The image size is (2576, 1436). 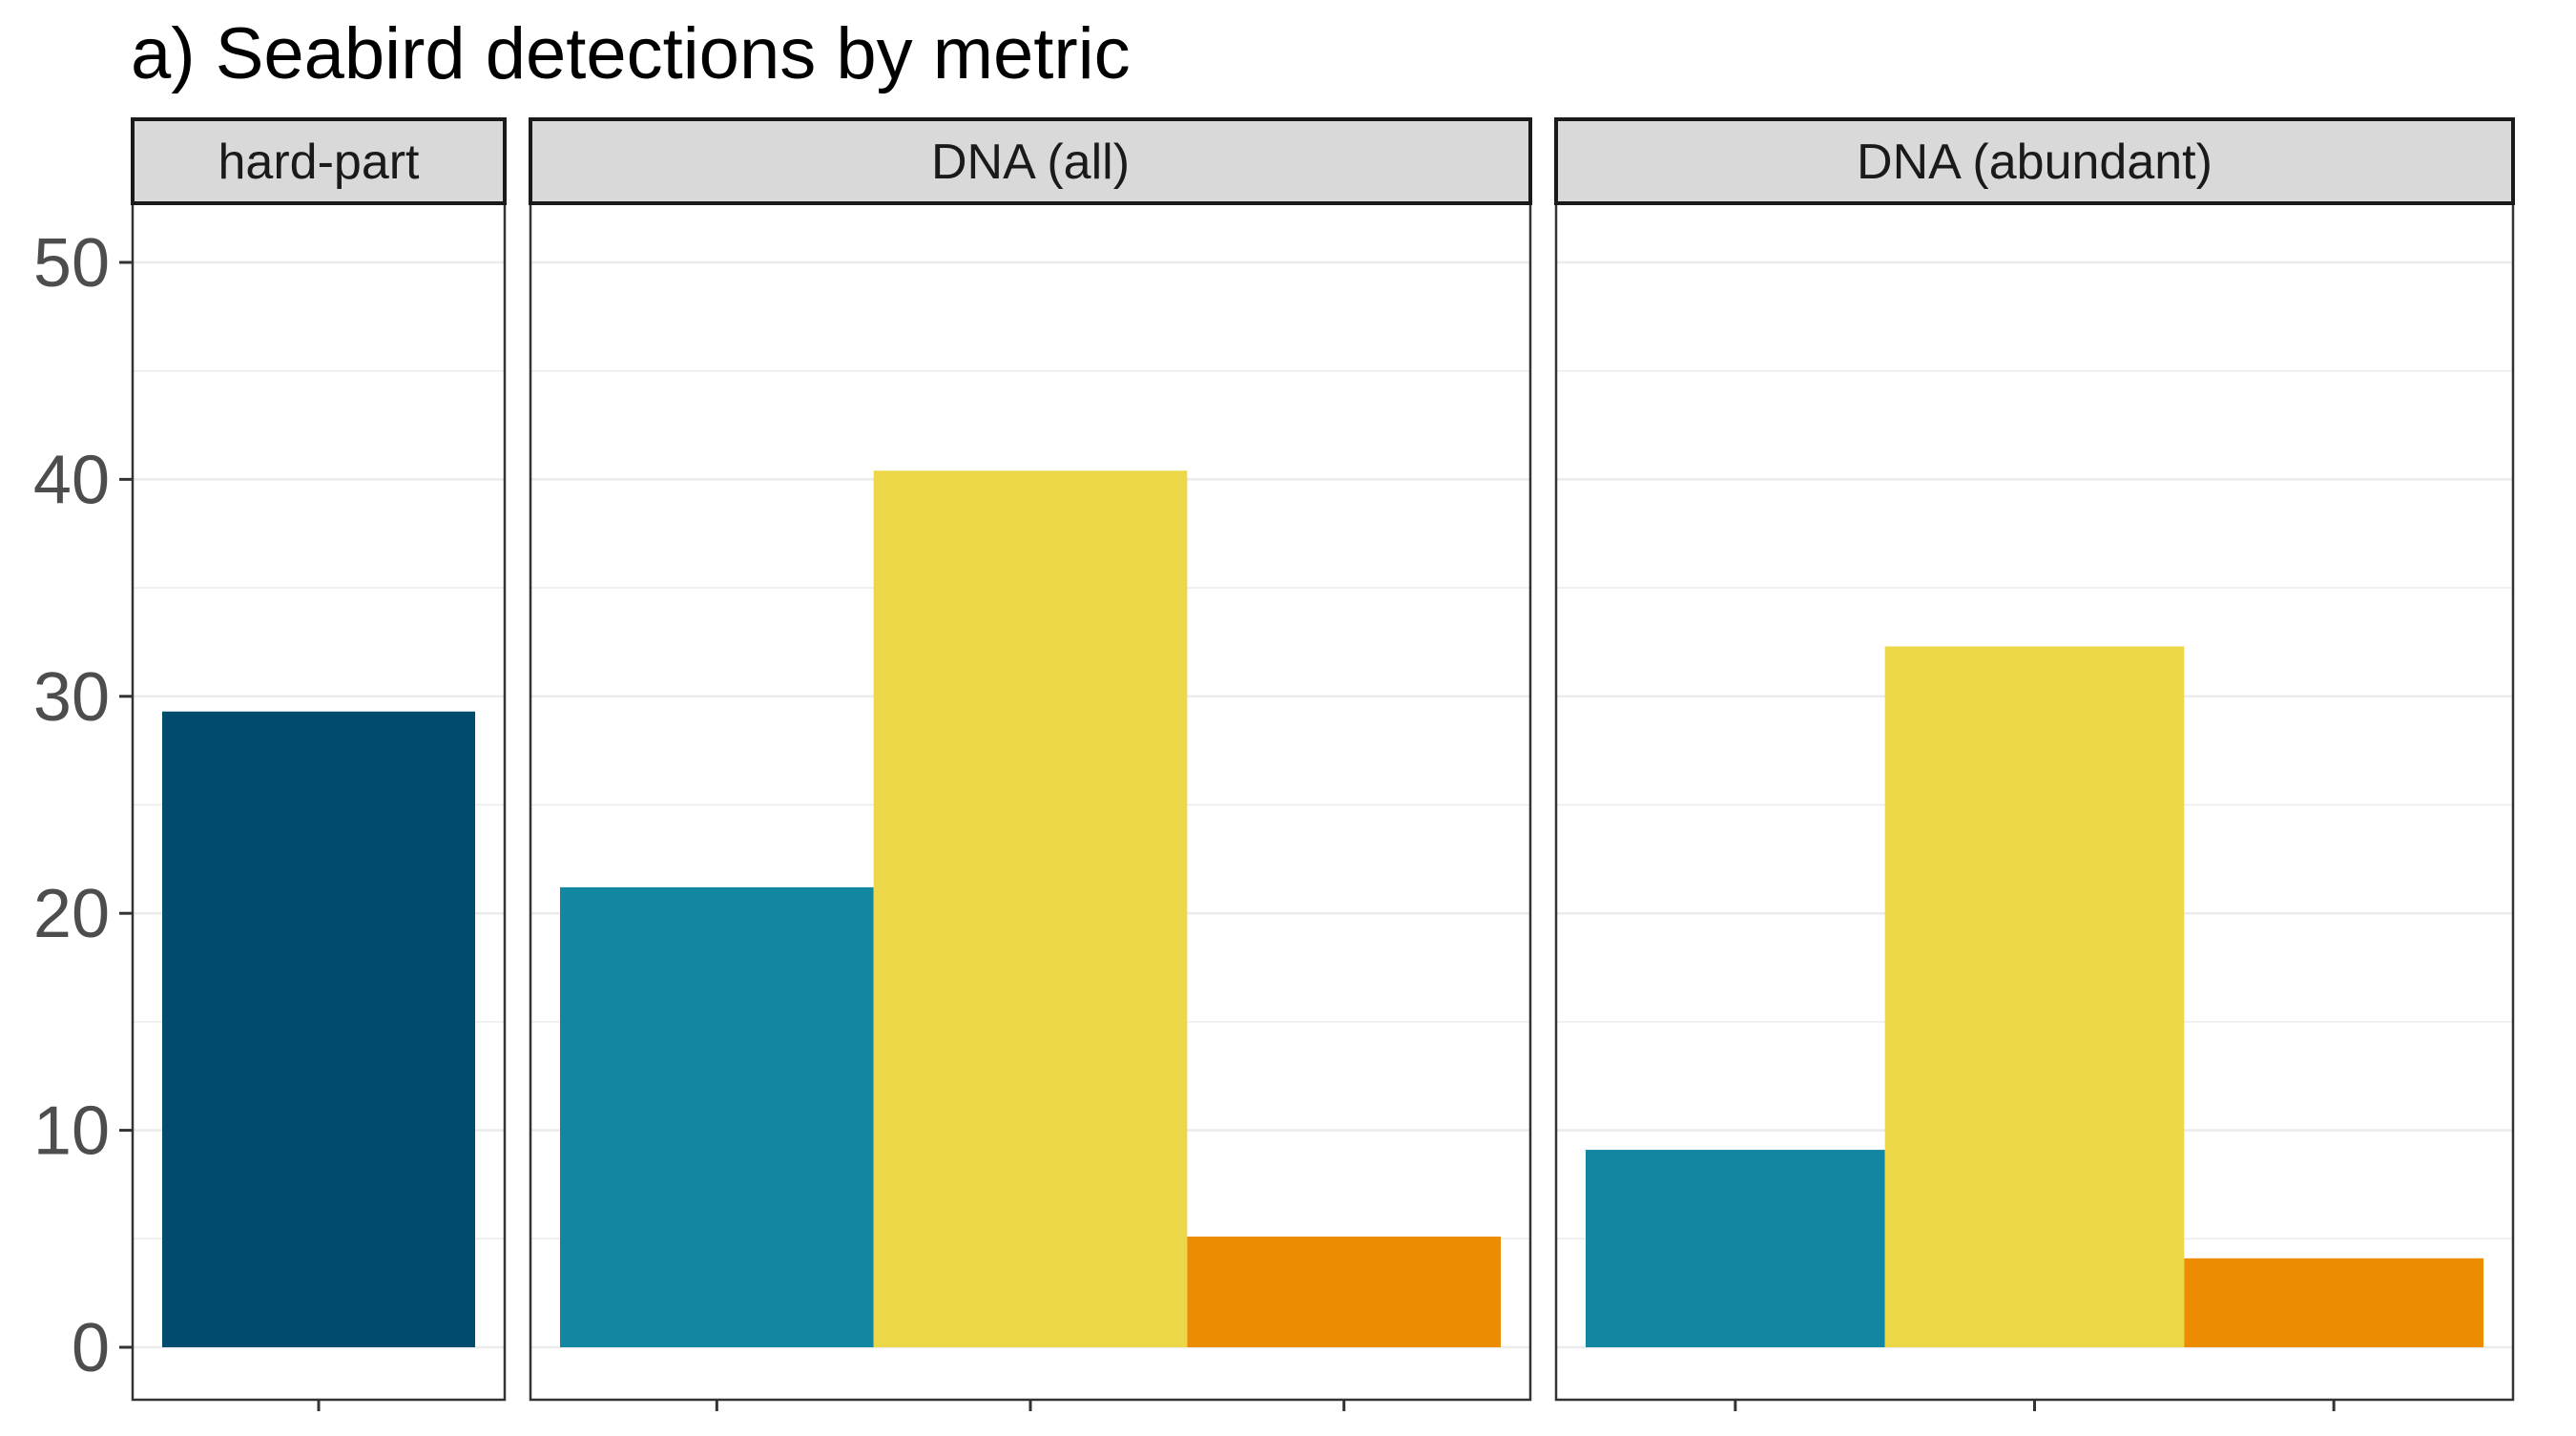 What do you see at coordinates (71, 480) in the screenshot?
I see `y-tick-label: 40` at bounding box center [71, 480].